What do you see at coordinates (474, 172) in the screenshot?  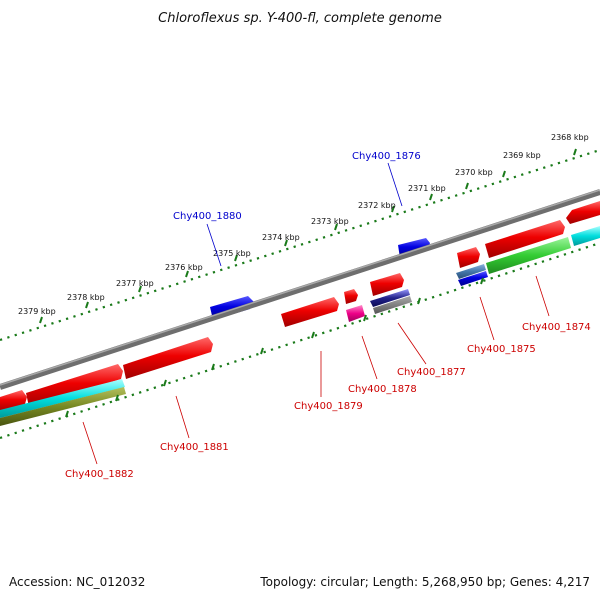 I see `scale-label-2370: 2370 kbp` at bounding box center [474, 172].